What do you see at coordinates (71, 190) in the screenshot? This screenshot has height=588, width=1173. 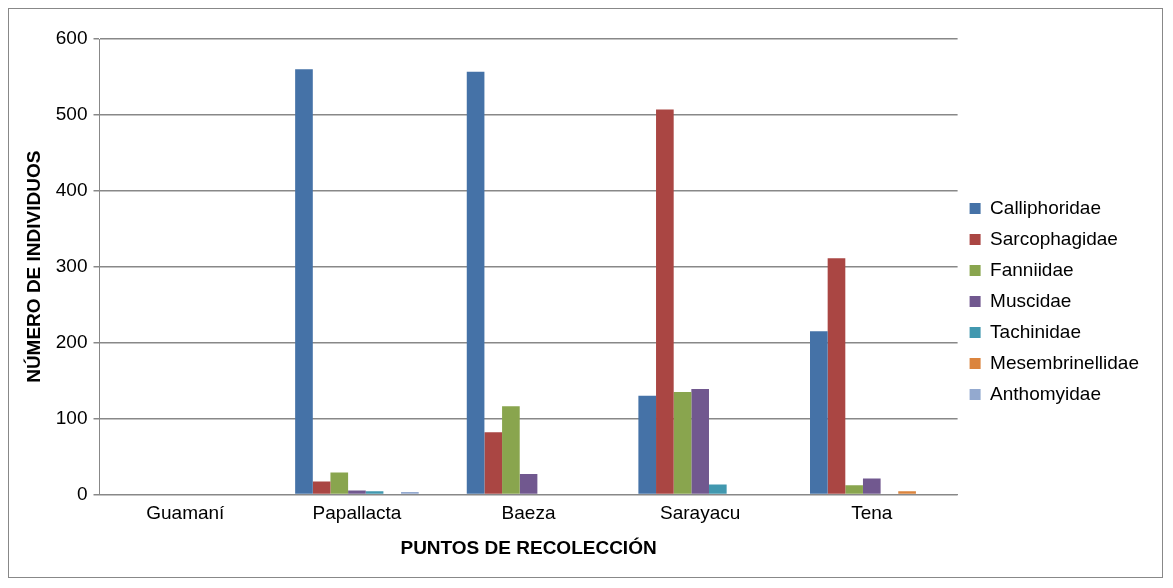 I see `y-tick-label: 400` at bounding box center [71, 190].